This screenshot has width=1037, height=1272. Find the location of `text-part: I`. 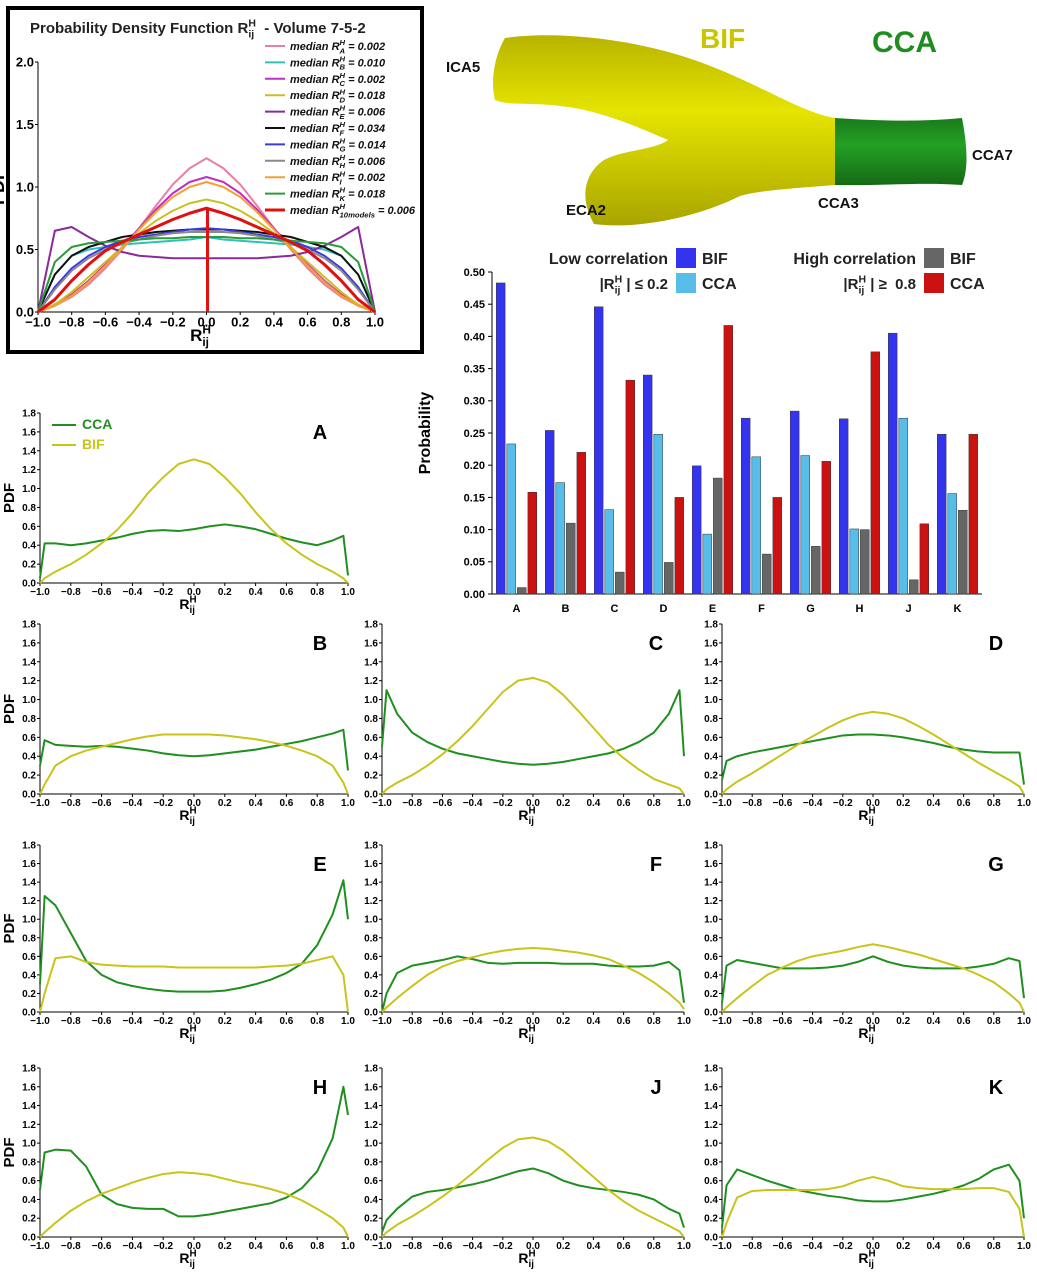

text-part: I is located at coordinates (341, 182).